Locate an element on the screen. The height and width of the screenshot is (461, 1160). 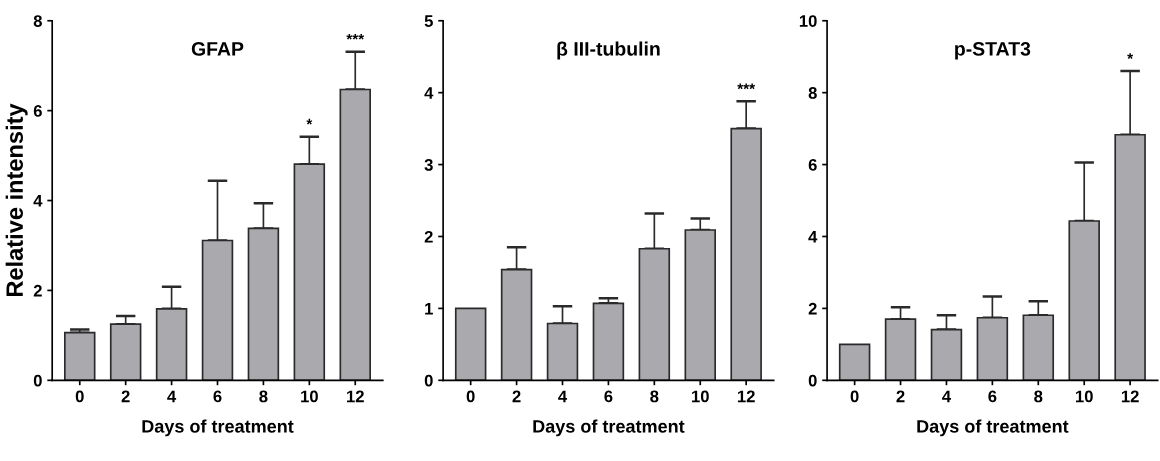
text: GFAP is located at coordinates (217, 48).